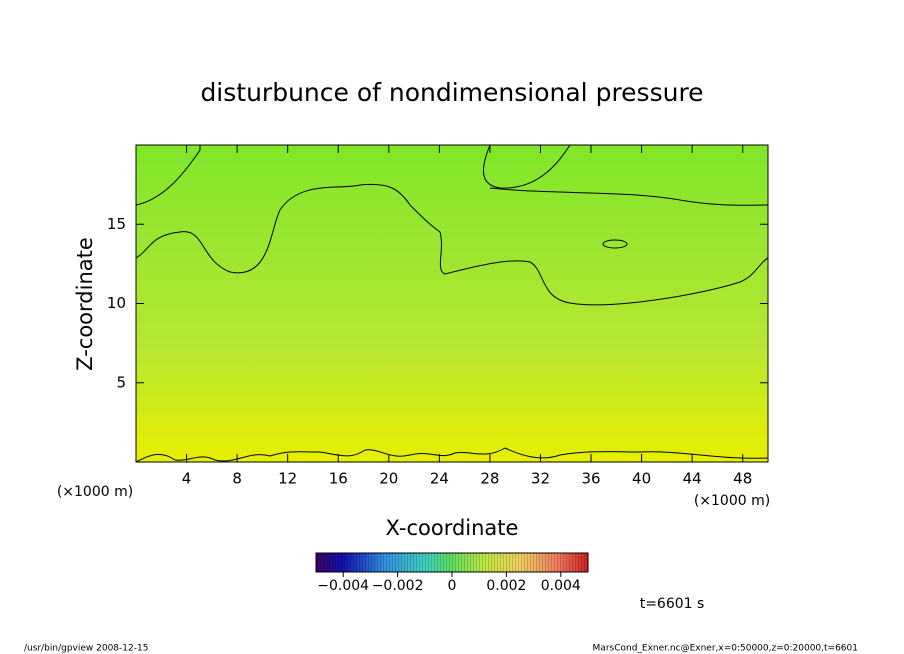 This screenshot has width=904, height=654. I want to click on y-tick-label: 15, so click(116, 224).